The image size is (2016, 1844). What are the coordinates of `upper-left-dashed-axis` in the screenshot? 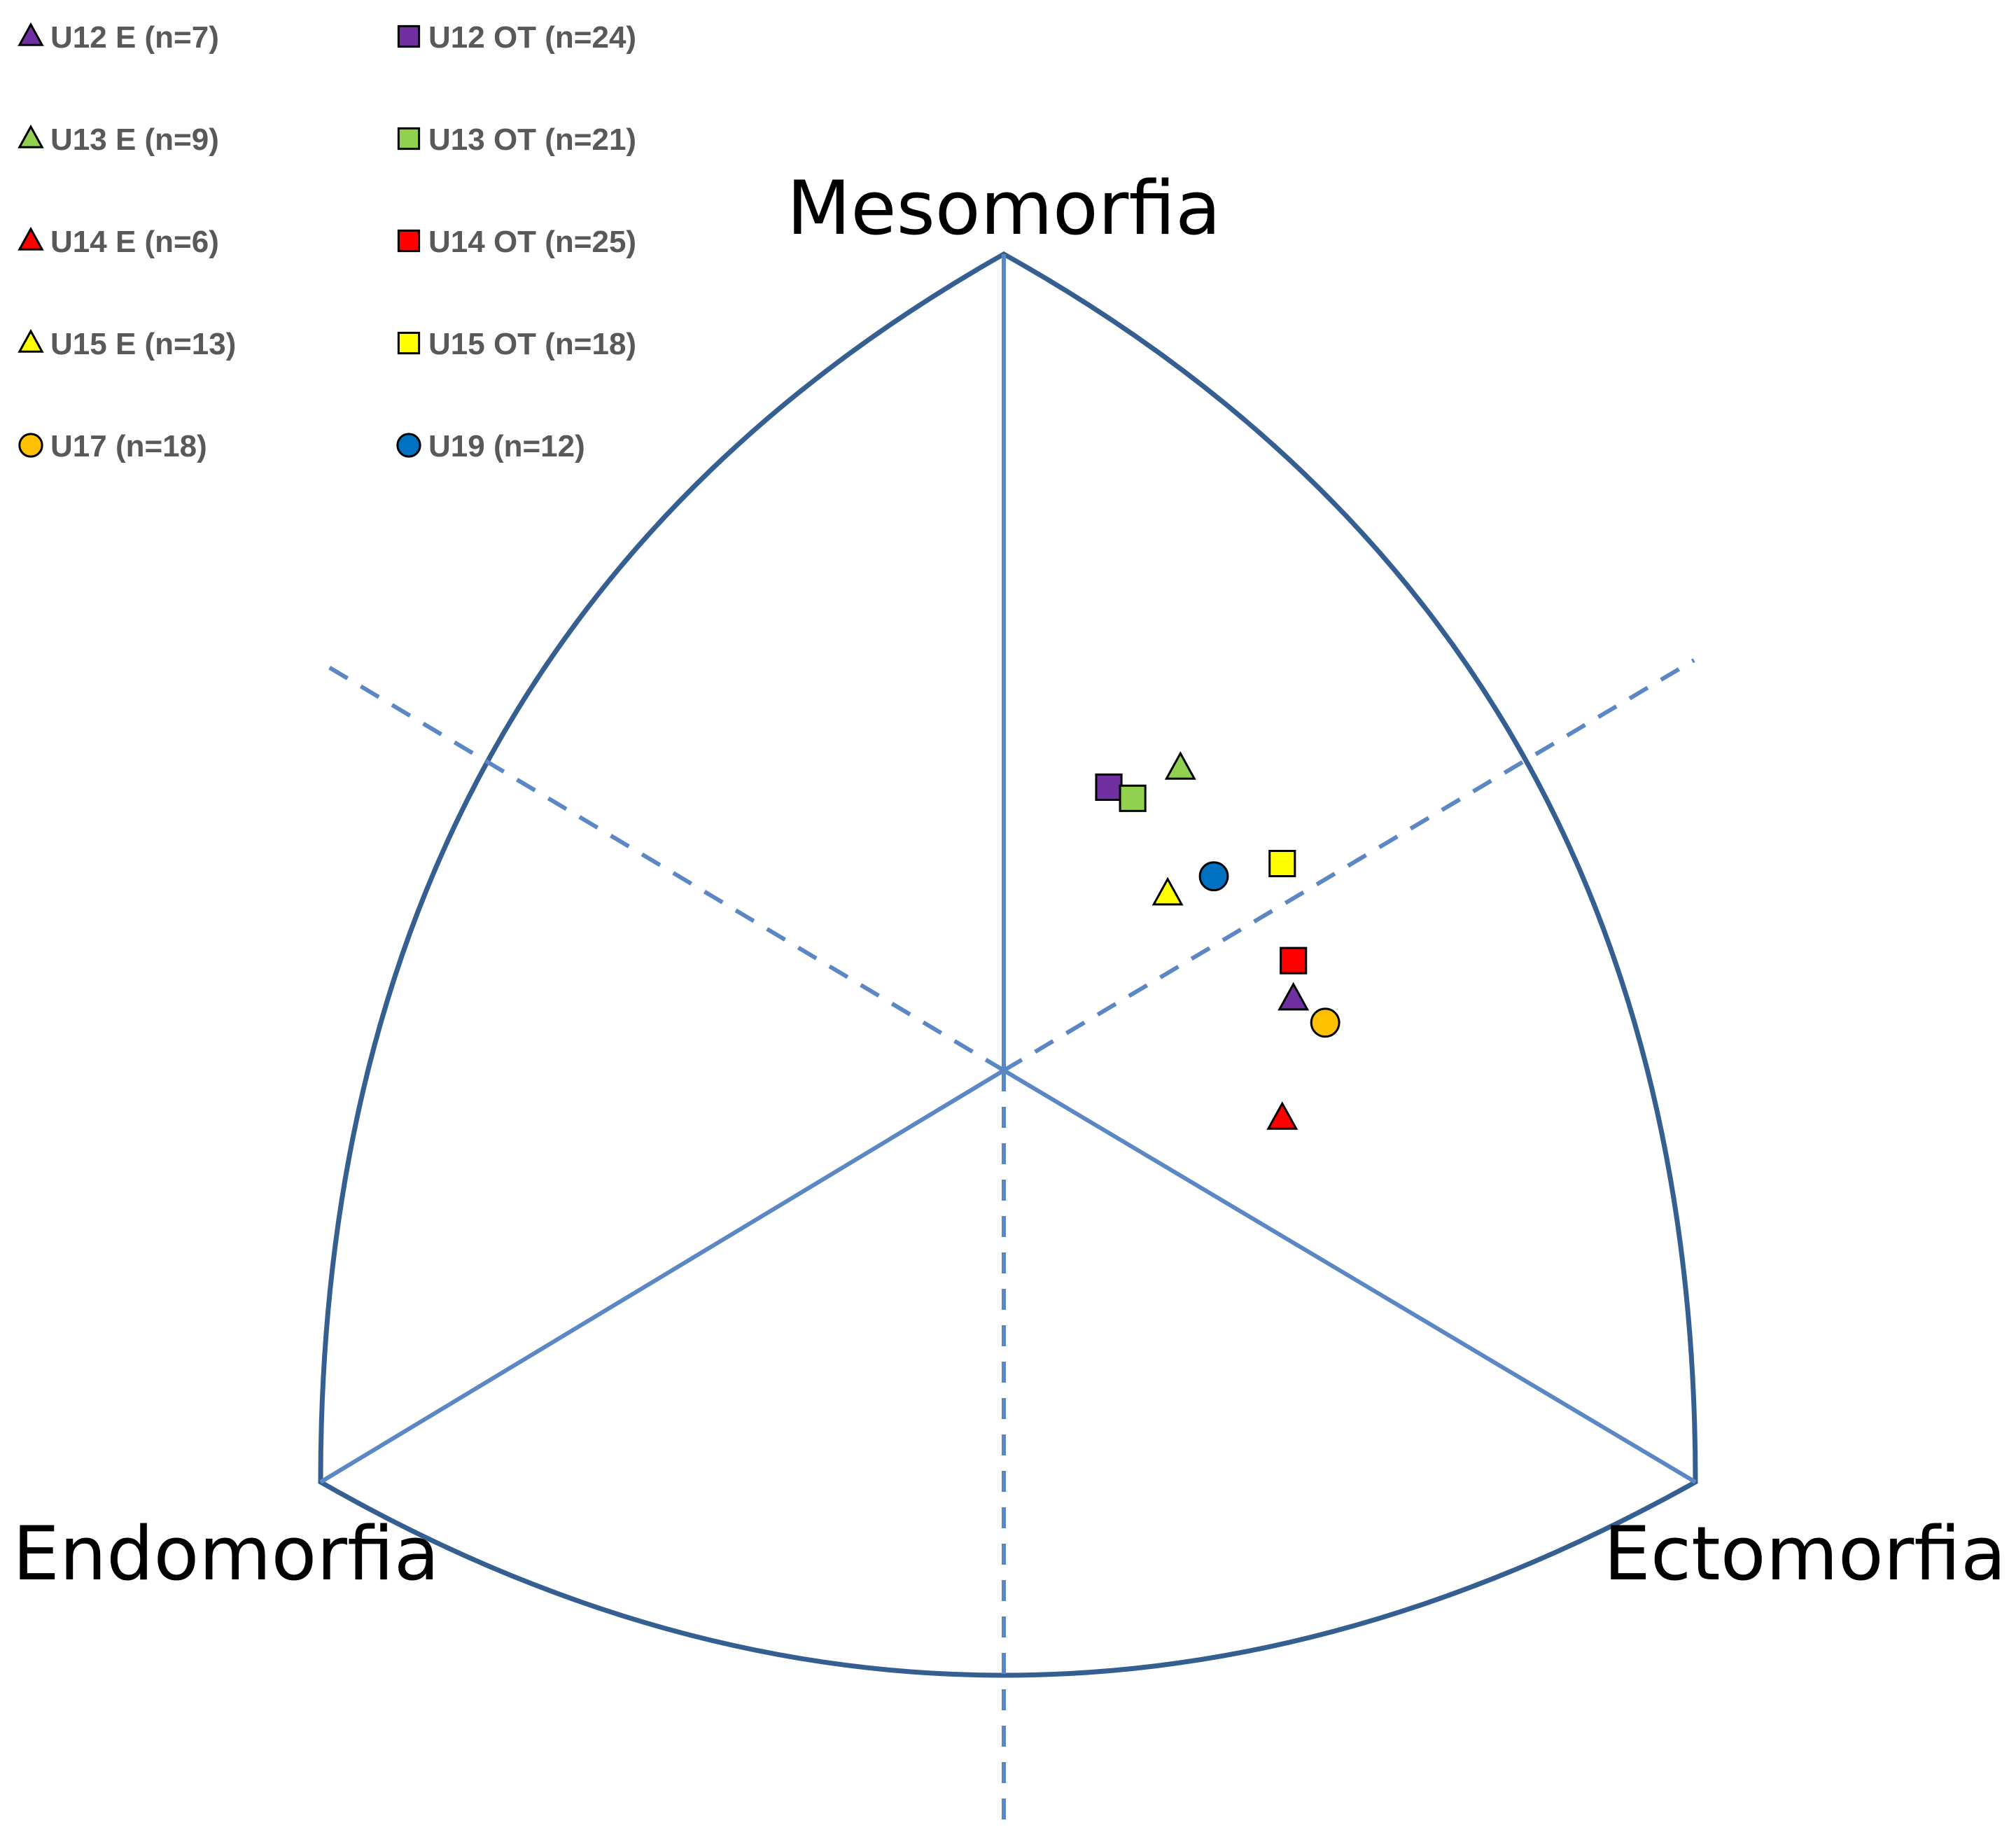 It's located at (660, 865).